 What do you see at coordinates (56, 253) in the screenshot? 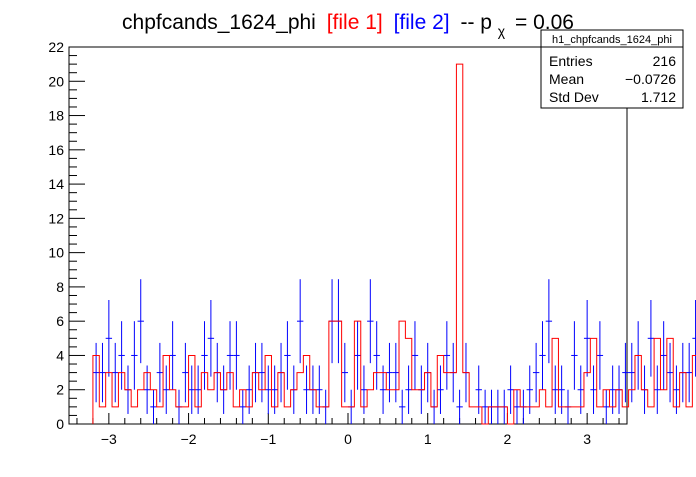
I see `y-tick-label: 10` at bounding box center [56, 253].